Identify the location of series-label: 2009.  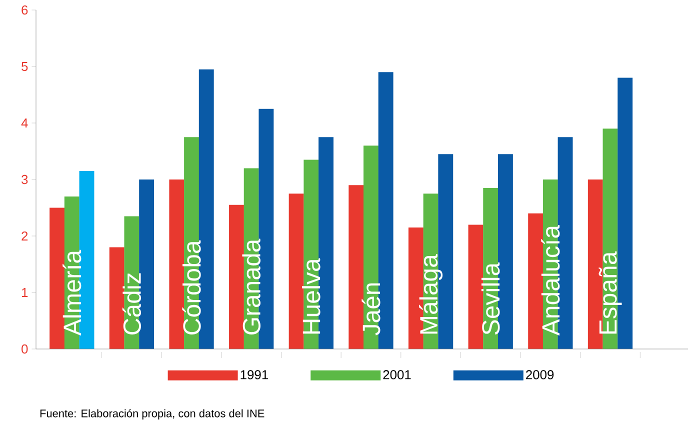
(540, 375).